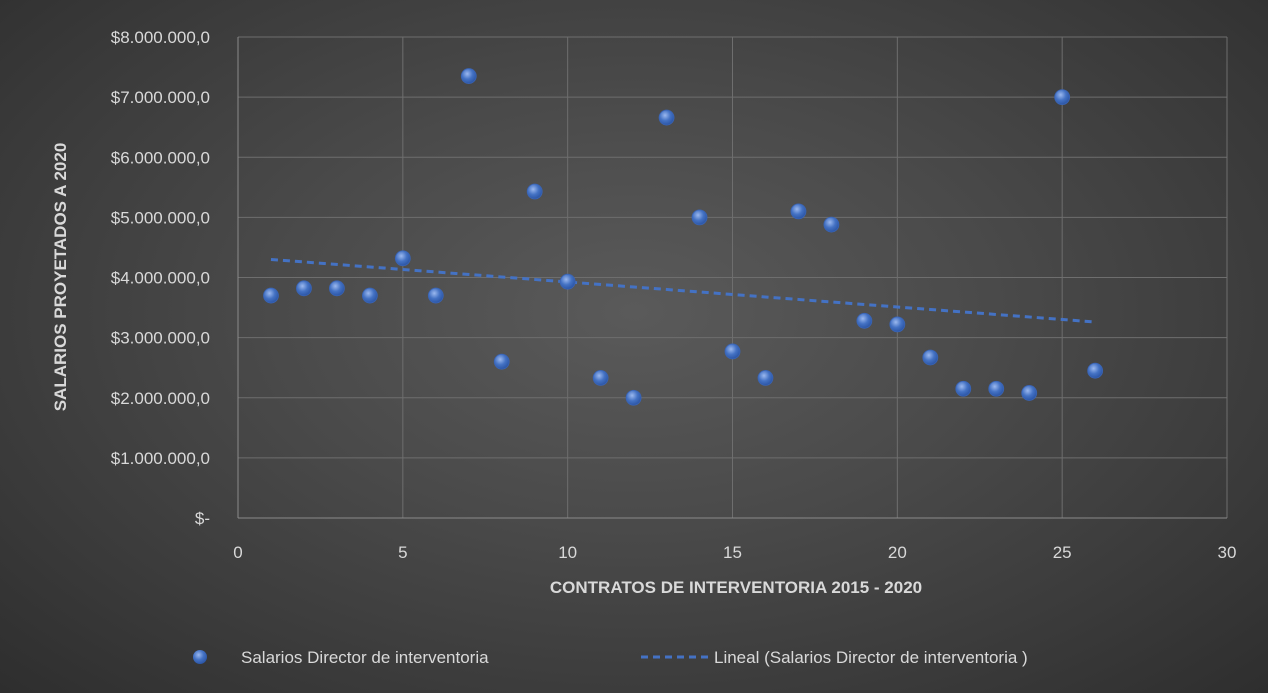  Describe the element at coordinates (1062, 552) in the screenshot. I see `x-tick-label: 25` at that location.